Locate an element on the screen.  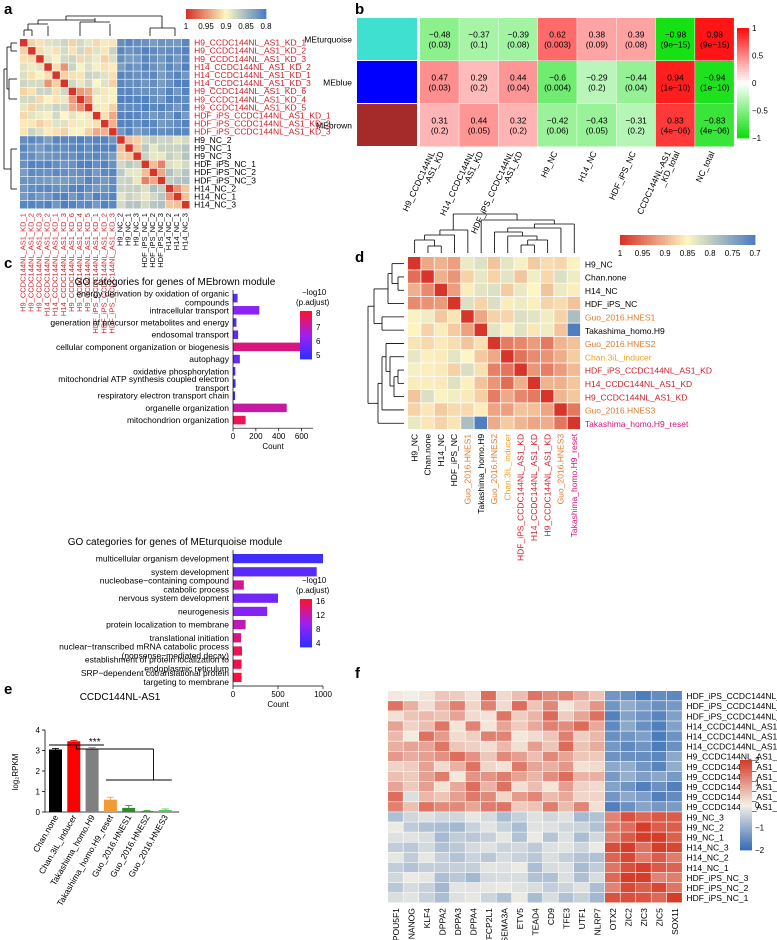
column-label: HDF_iPS_CCDC144NL_AS1_KD_1 is located at coordinates (95, 273).